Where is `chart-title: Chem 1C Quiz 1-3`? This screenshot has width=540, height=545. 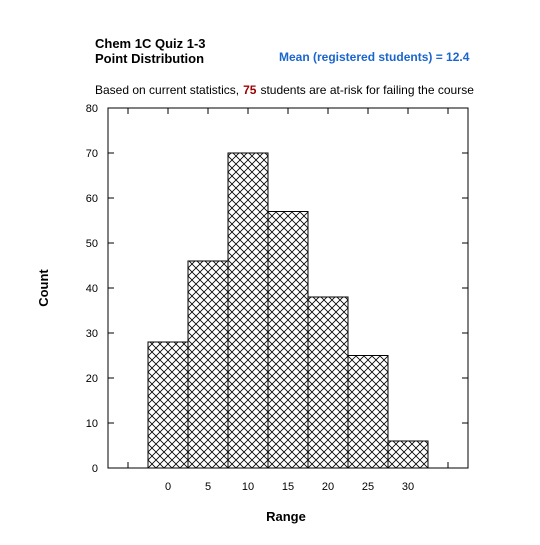 chart-title: Chem 1C Quiz 1-3 is located at coordinates (150, 43).